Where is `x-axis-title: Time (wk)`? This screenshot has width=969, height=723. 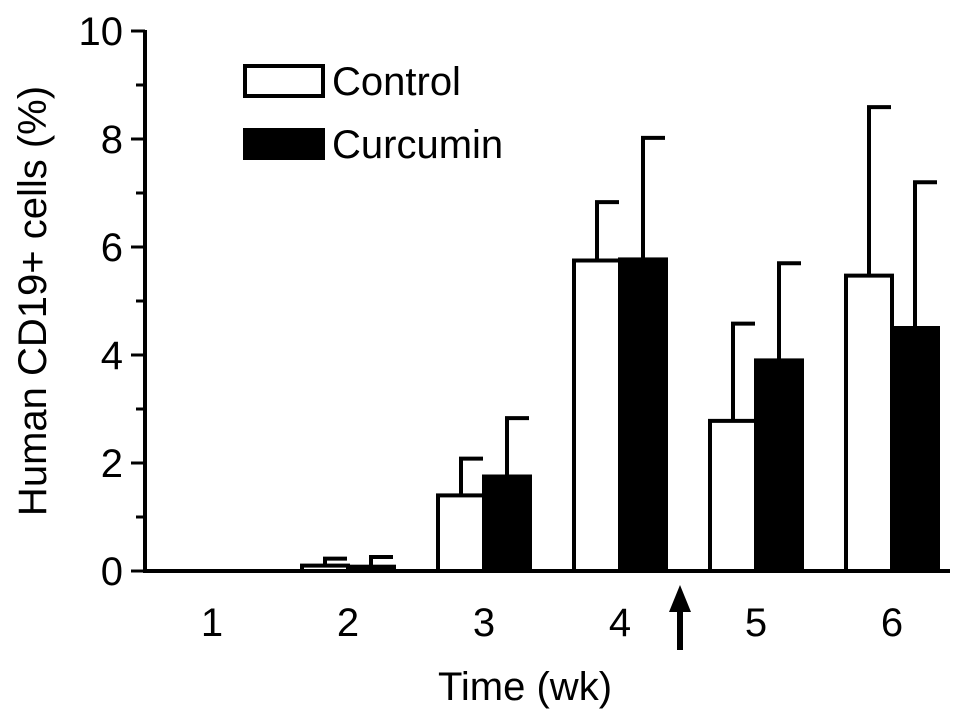
x-axis-title: Time (wk) is located at coordinates (525, 687).